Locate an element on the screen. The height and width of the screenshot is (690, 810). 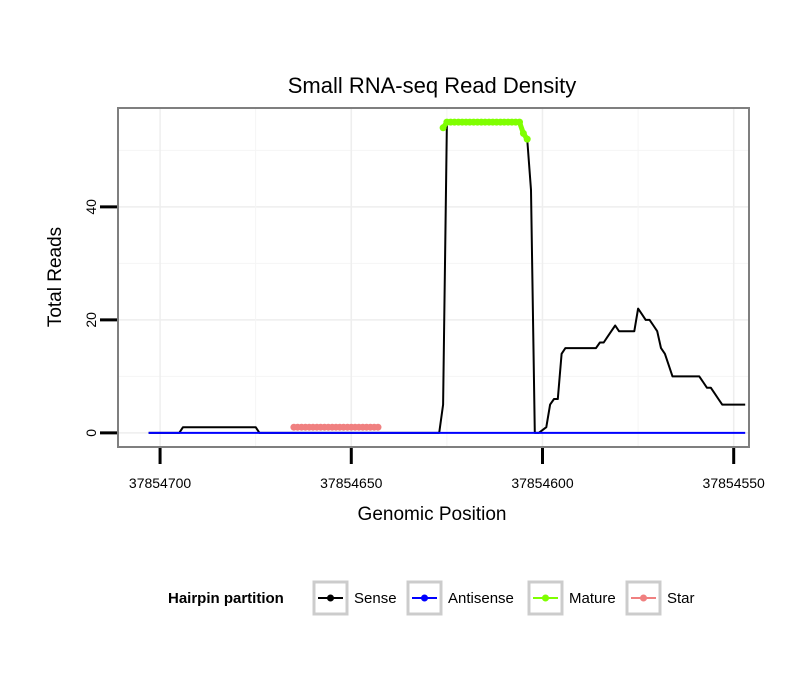
y-tick-label: 0 is located at coordinates (91, 433).